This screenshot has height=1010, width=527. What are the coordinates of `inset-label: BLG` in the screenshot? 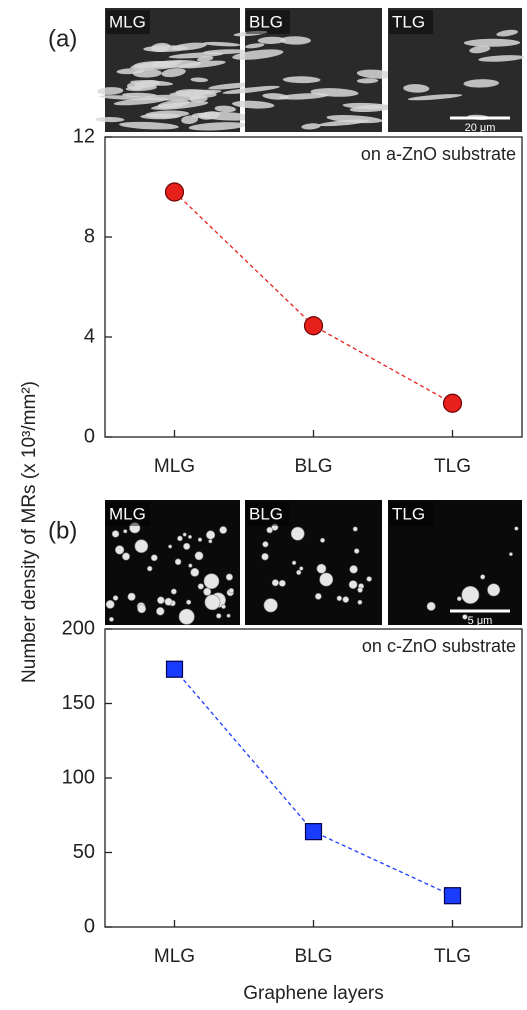 It's located at (266, 21).